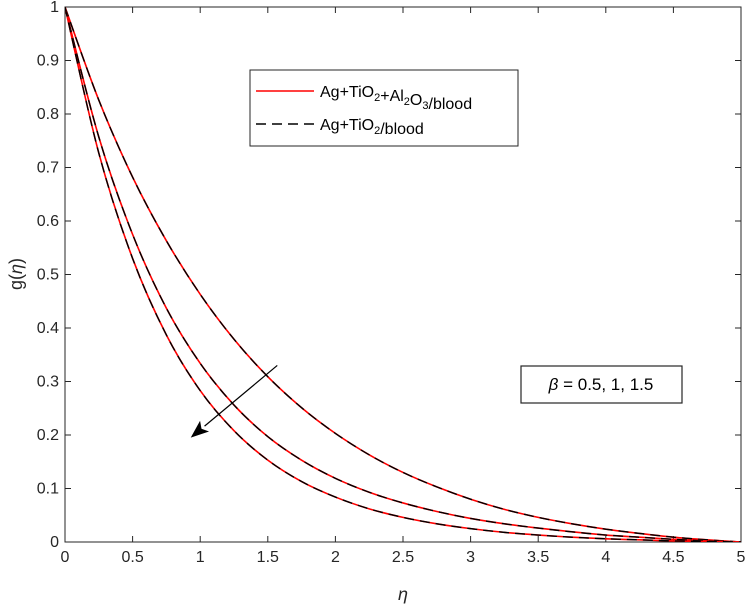  Describe the element at coordinates (54, 542) in the screenshot. I see `y-tick-label: 0` at that location.